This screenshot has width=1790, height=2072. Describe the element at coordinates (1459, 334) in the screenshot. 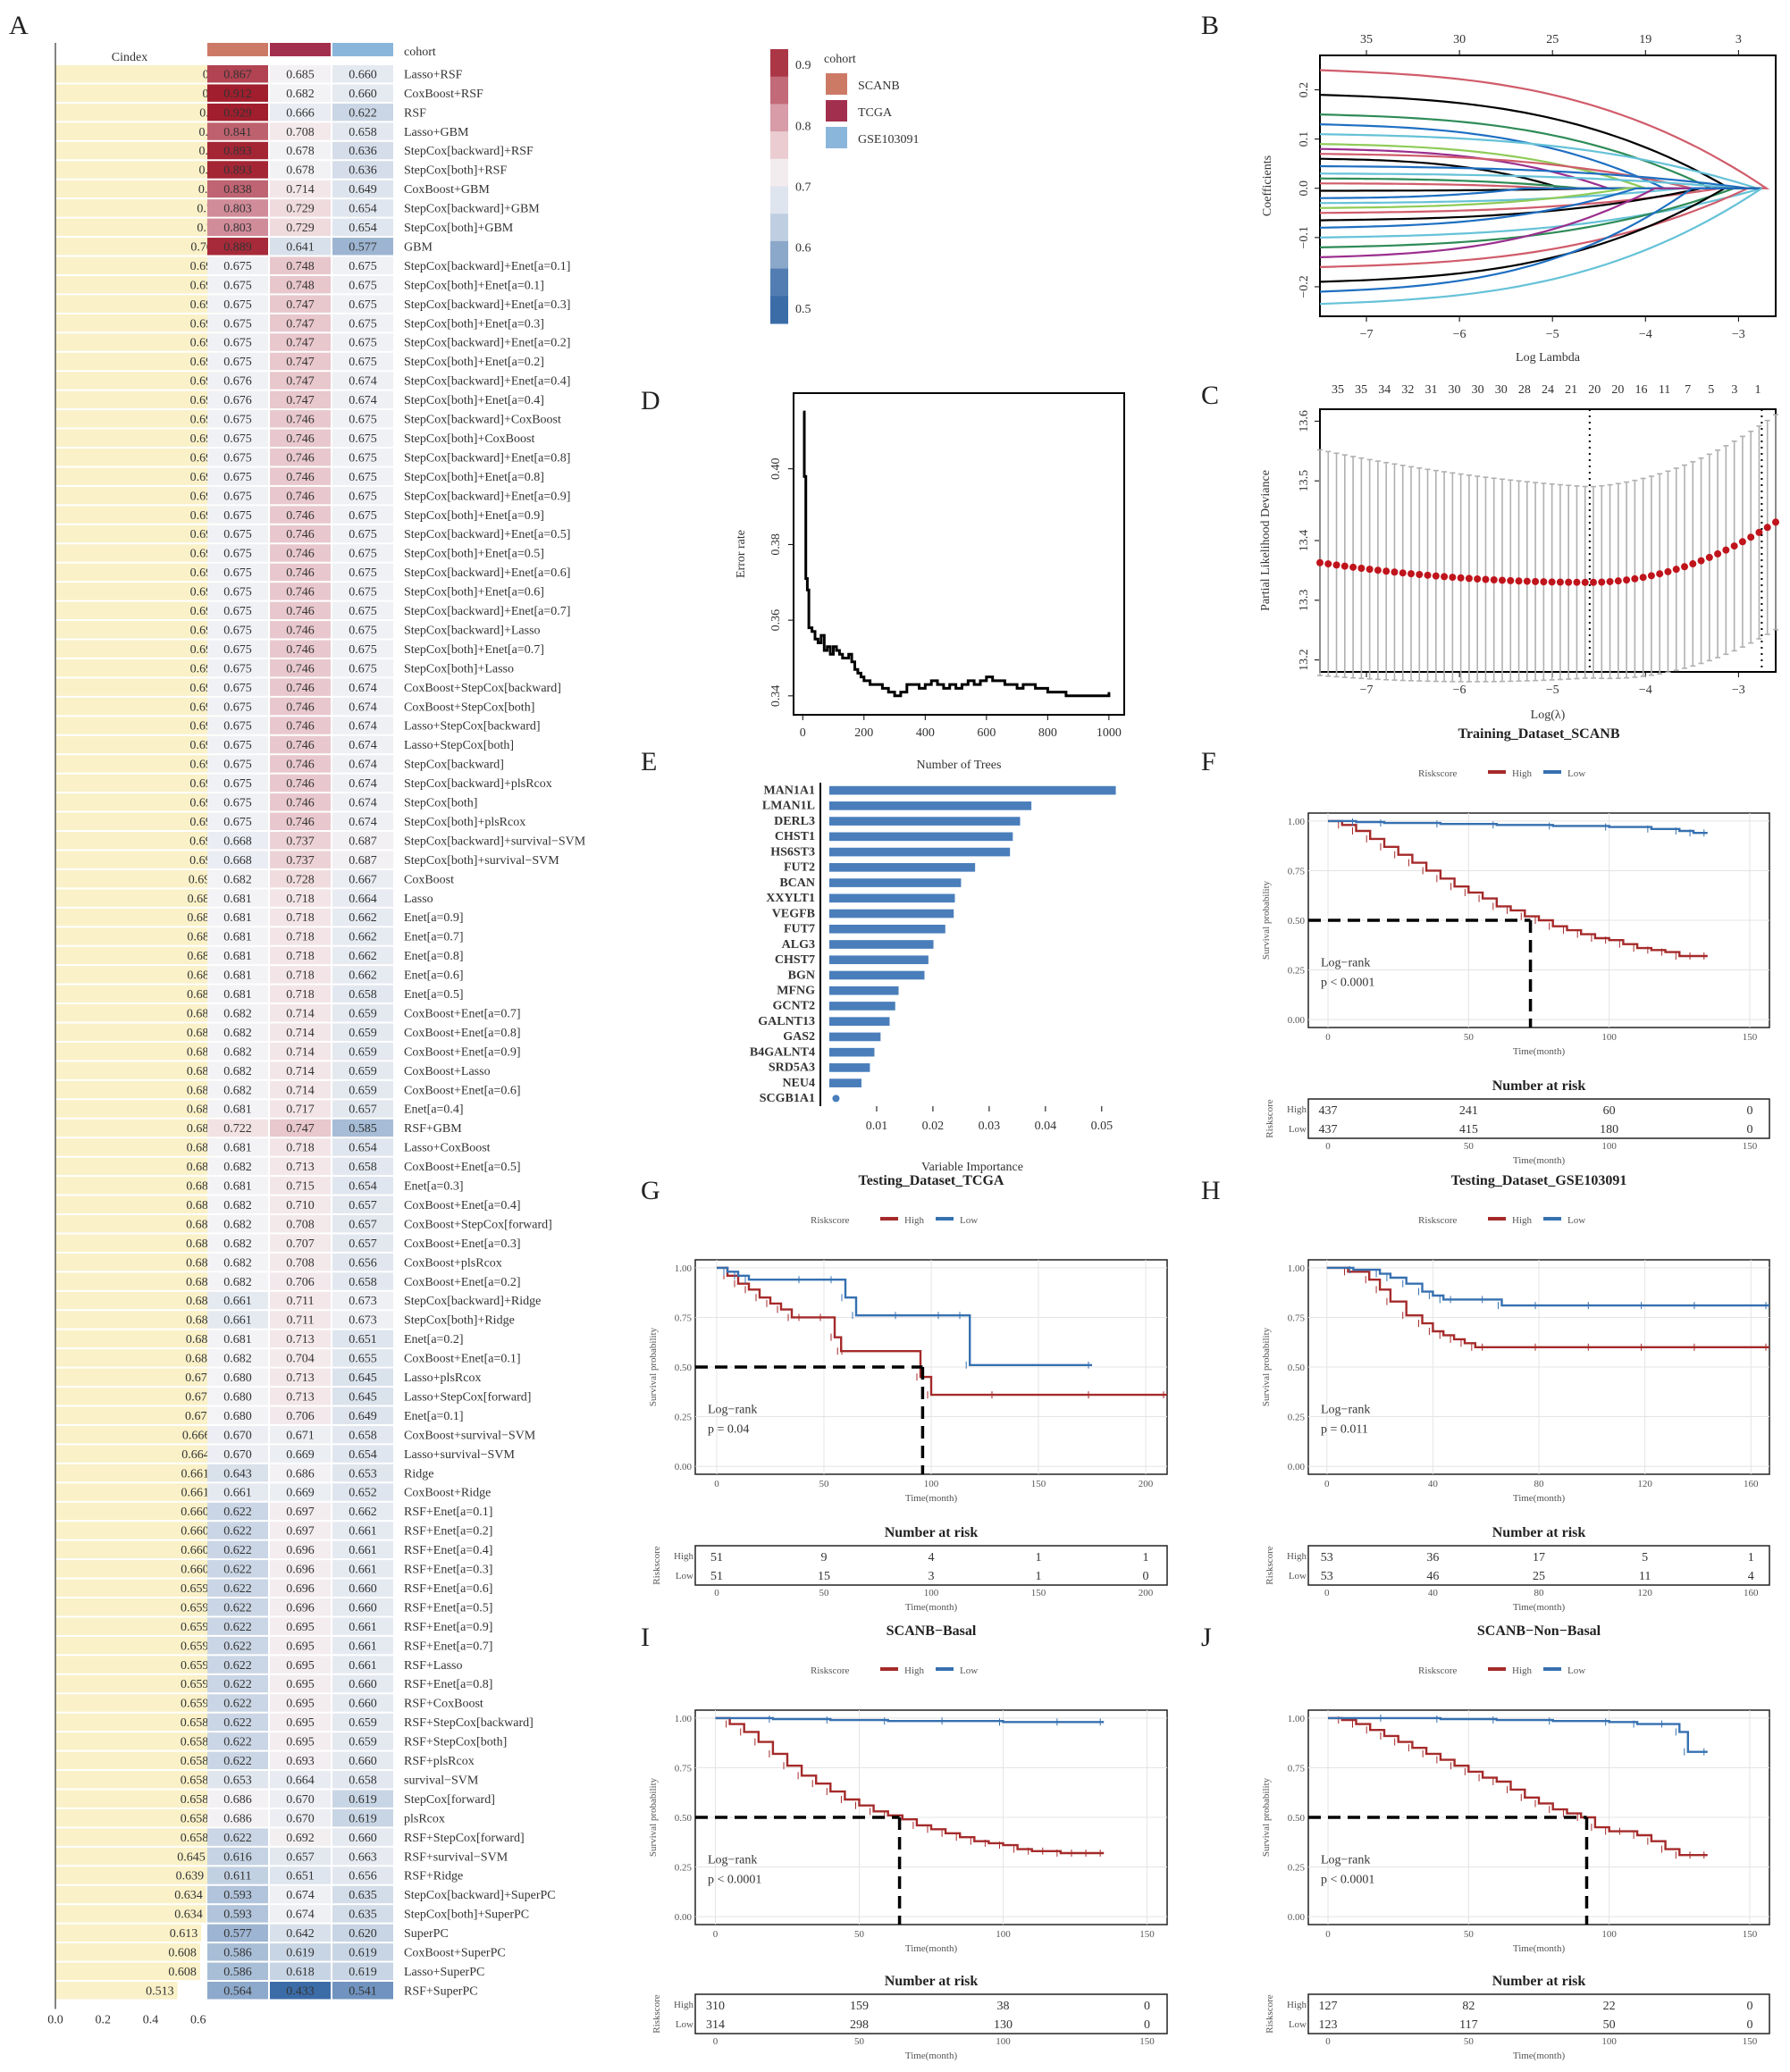

I see `b-x-tick: −6` at that location.